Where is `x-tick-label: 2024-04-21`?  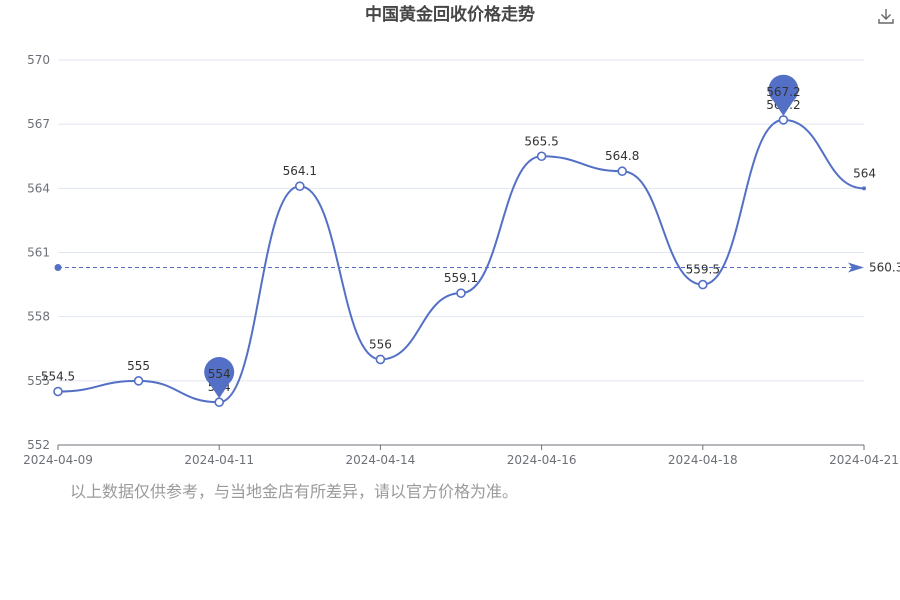 x-tick-label: 2024-04-21 is located at coordinates (864, 460).